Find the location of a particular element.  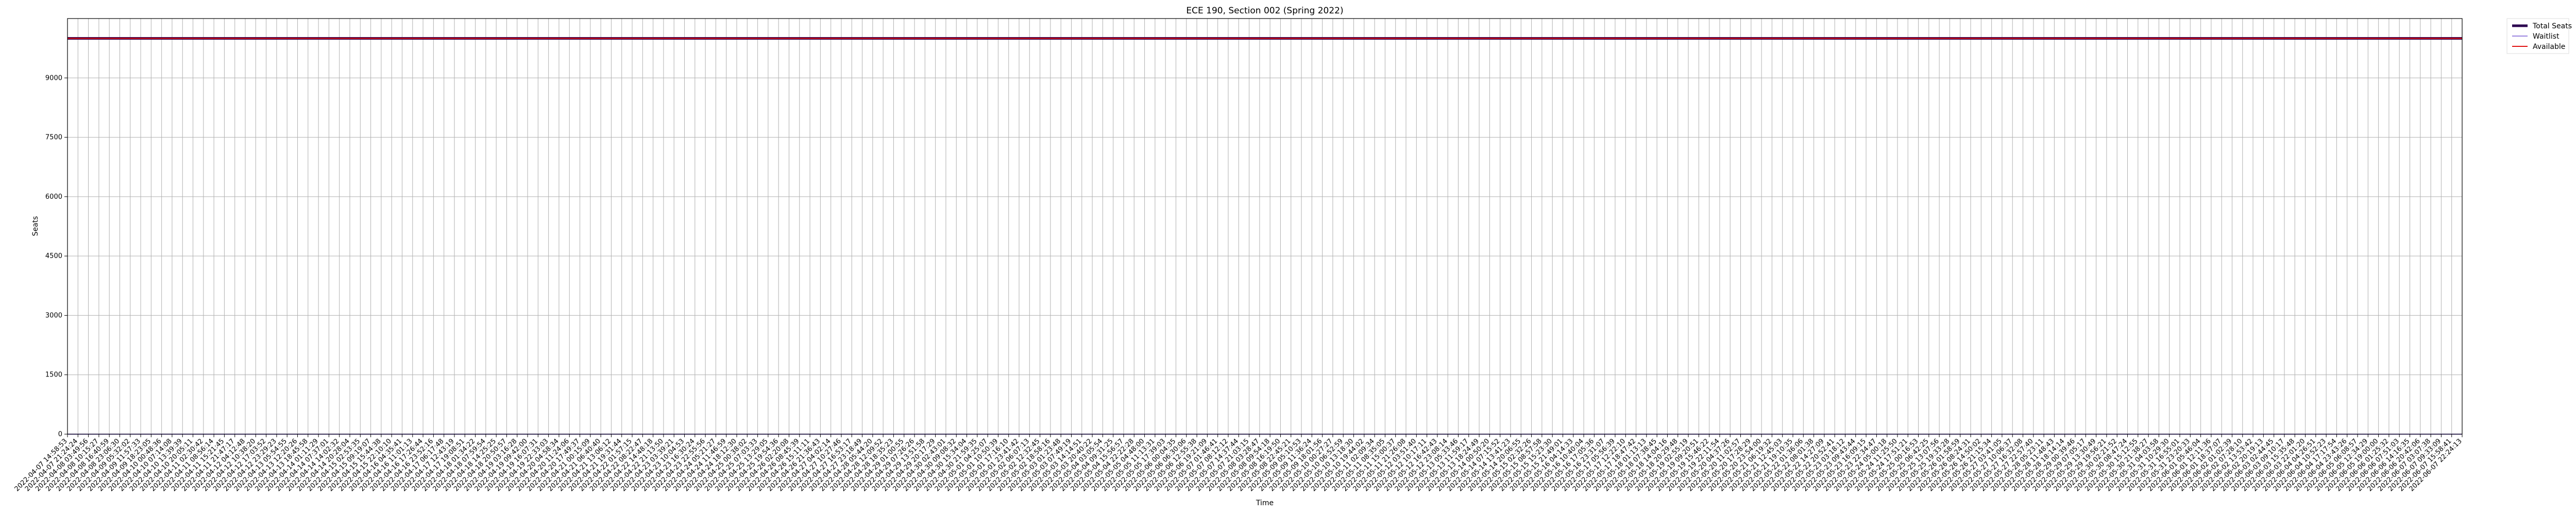

y-tick-label: 3000 is located at coordinates (53, 315).